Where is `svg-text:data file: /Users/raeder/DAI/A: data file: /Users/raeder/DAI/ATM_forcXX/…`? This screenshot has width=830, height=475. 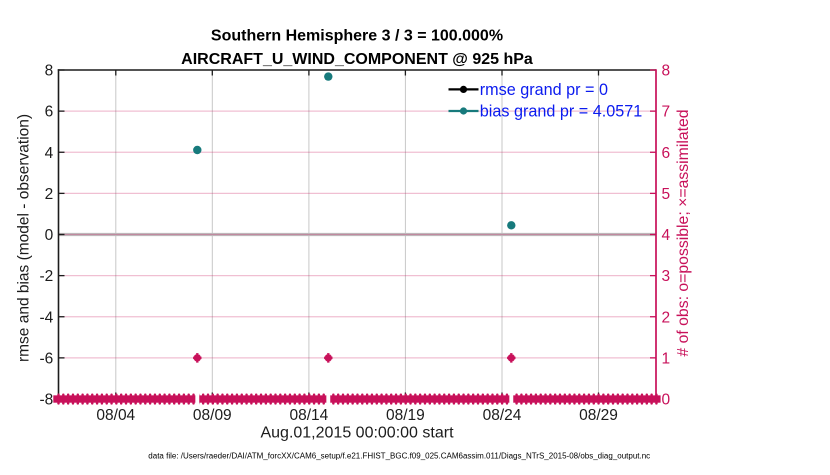
svg-text:data file: /Users/raeder/DAI/A: data file: /Users/raeder/DAI/ATM_forcXX/… is located at coordinates (399, 456).